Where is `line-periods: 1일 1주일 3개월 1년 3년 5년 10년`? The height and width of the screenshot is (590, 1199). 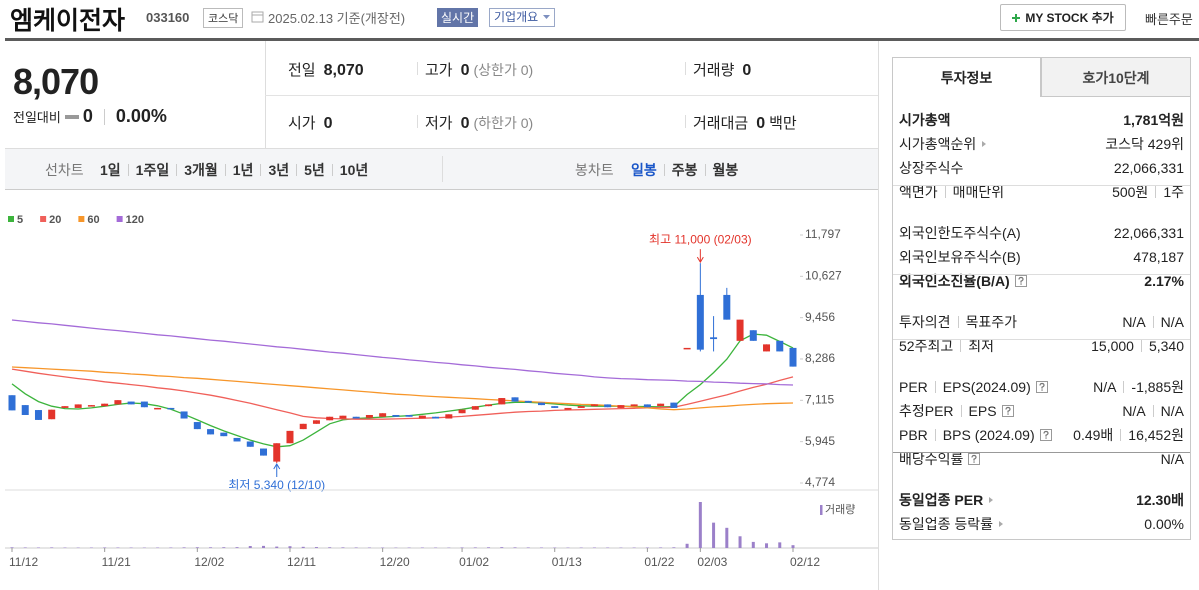 line-periods: 1일 1주일 3개월 1년 3년 5년 10년 is located at coordinates (234, 170).